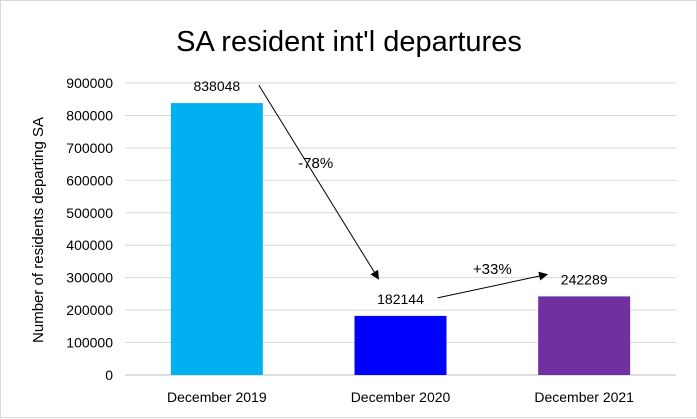 Image resolution: width=697 pixels, height=419 pixels. What do you see at coordinates (89, 213) in the screenshot?
I see `y-tick-label: 500000` at bounding box center [89, 213].